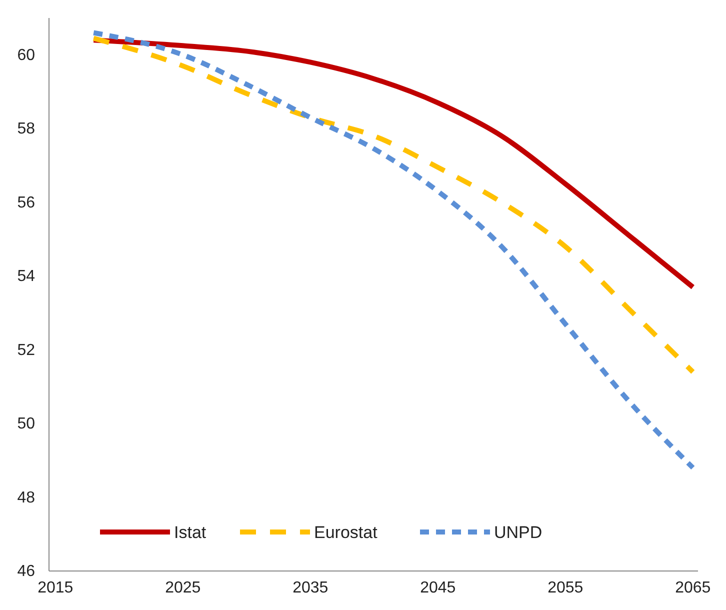 The height and width of the screenshot is (610, 726). Describe the element at coordinates (346, 532) in the screenshot. I see `legend-label: Eurostat` at that location.